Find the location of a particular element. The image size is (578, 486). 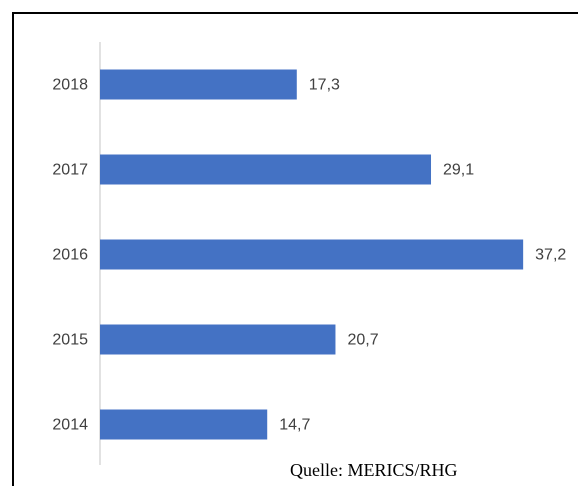

value-label: 17,3 is located at coordinates (324, 85).